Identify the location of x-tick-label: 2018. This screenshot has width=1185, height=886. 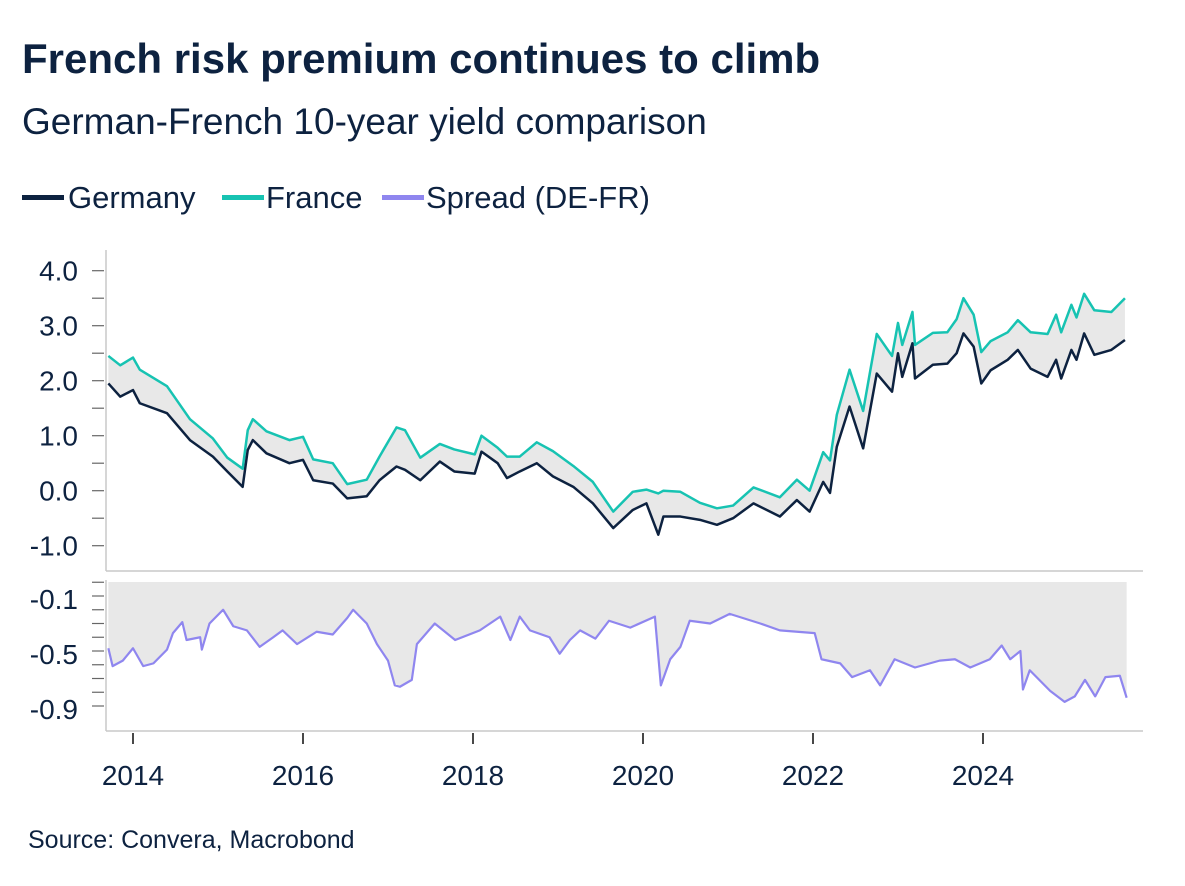
(473, 775).